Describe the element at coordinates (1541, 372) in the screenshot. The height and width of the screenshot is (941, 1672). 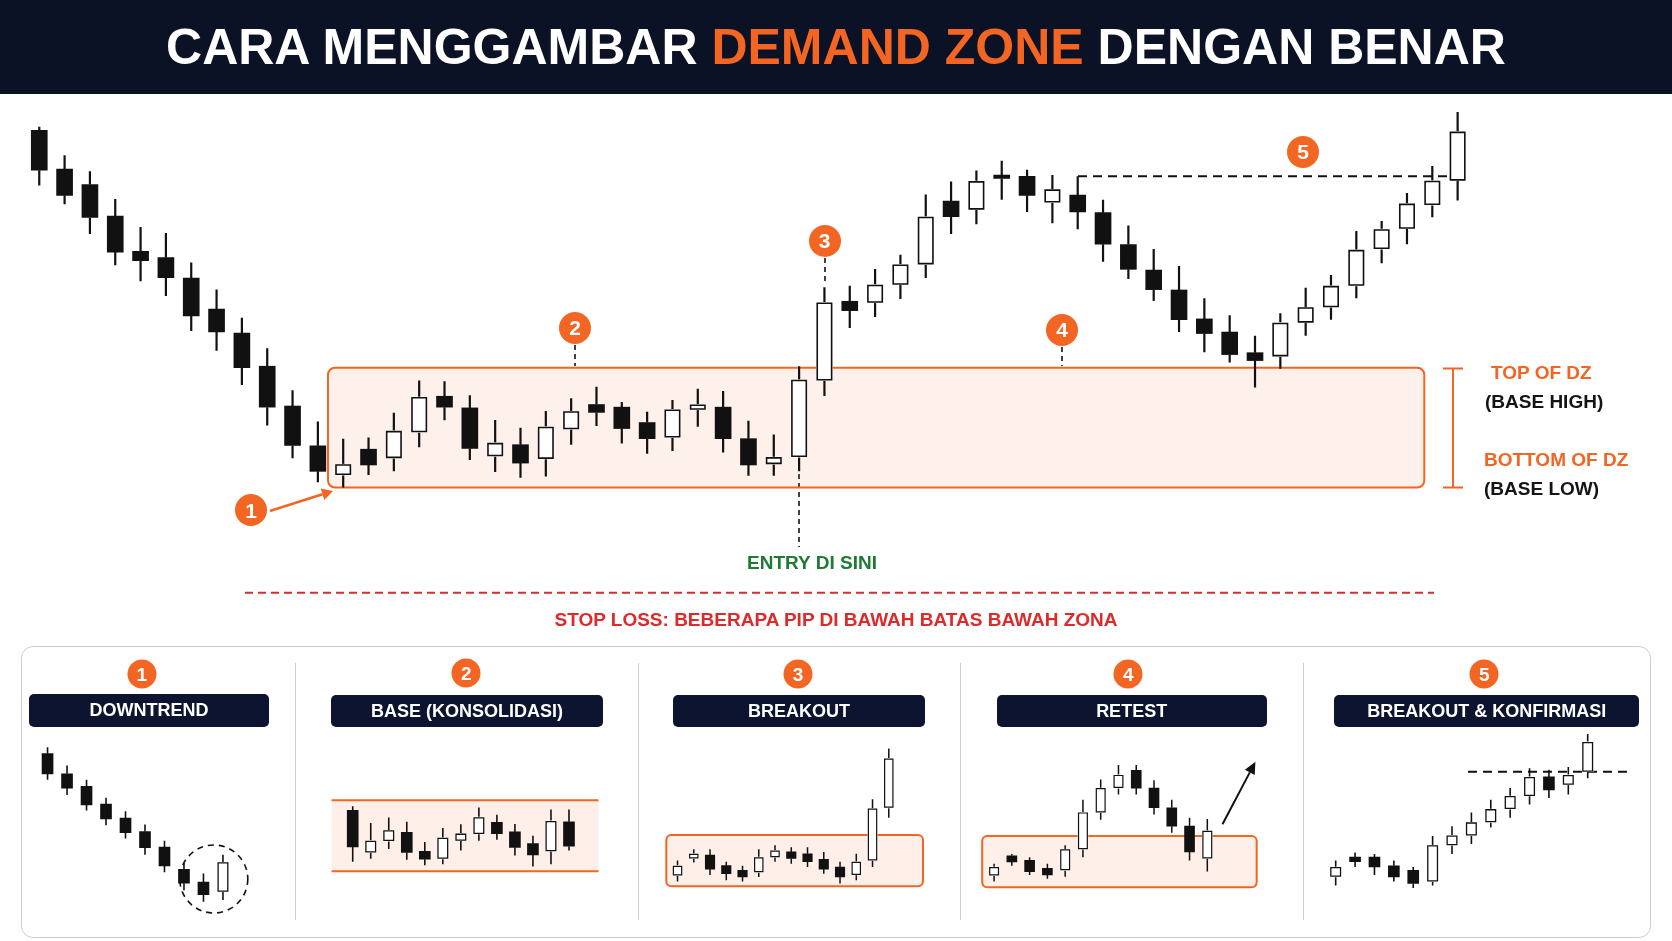
I see `text: TOP OF DZ` at that location.